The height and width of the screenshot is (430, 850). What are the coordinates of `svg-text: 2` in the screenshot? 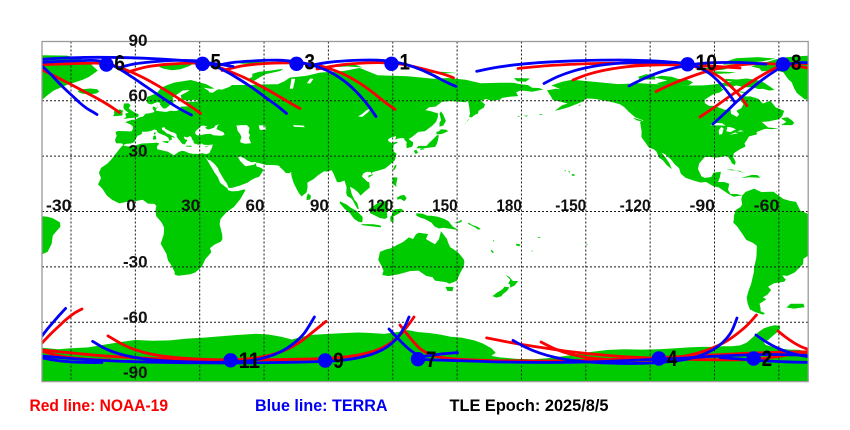 It's located at (767, 358).